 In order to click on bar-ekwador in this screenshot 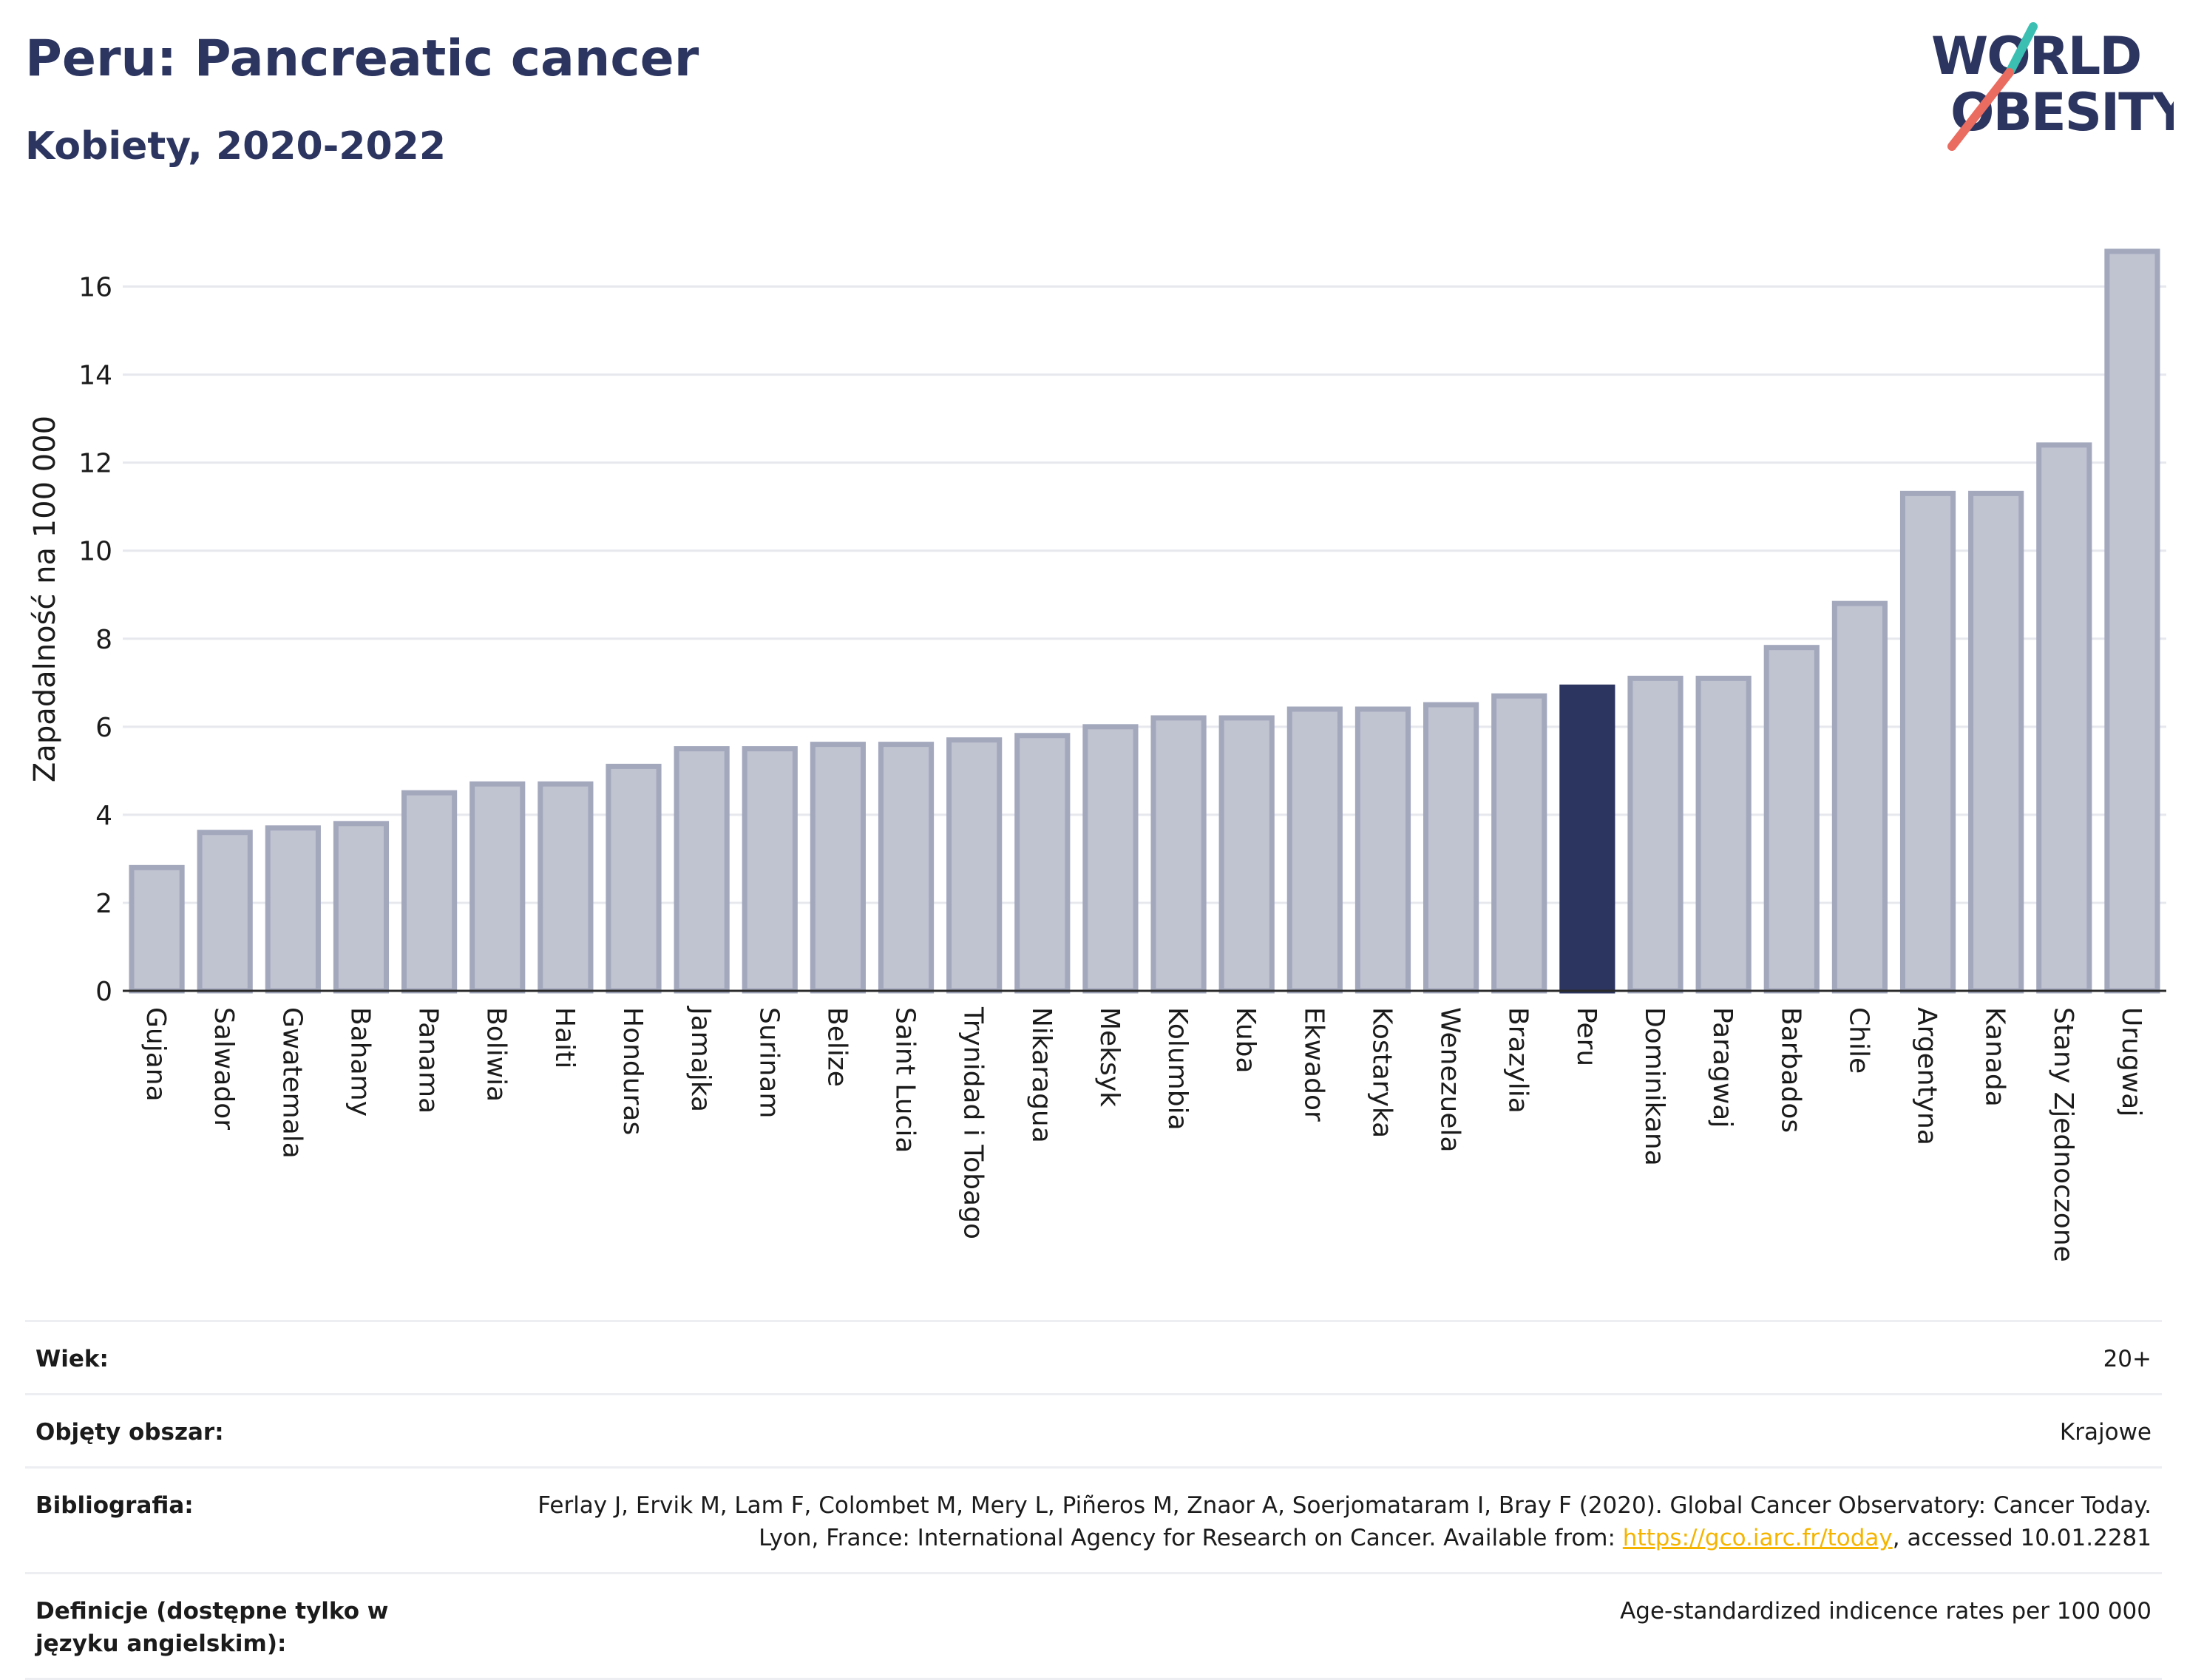, I will do `click(1314, 850)`.